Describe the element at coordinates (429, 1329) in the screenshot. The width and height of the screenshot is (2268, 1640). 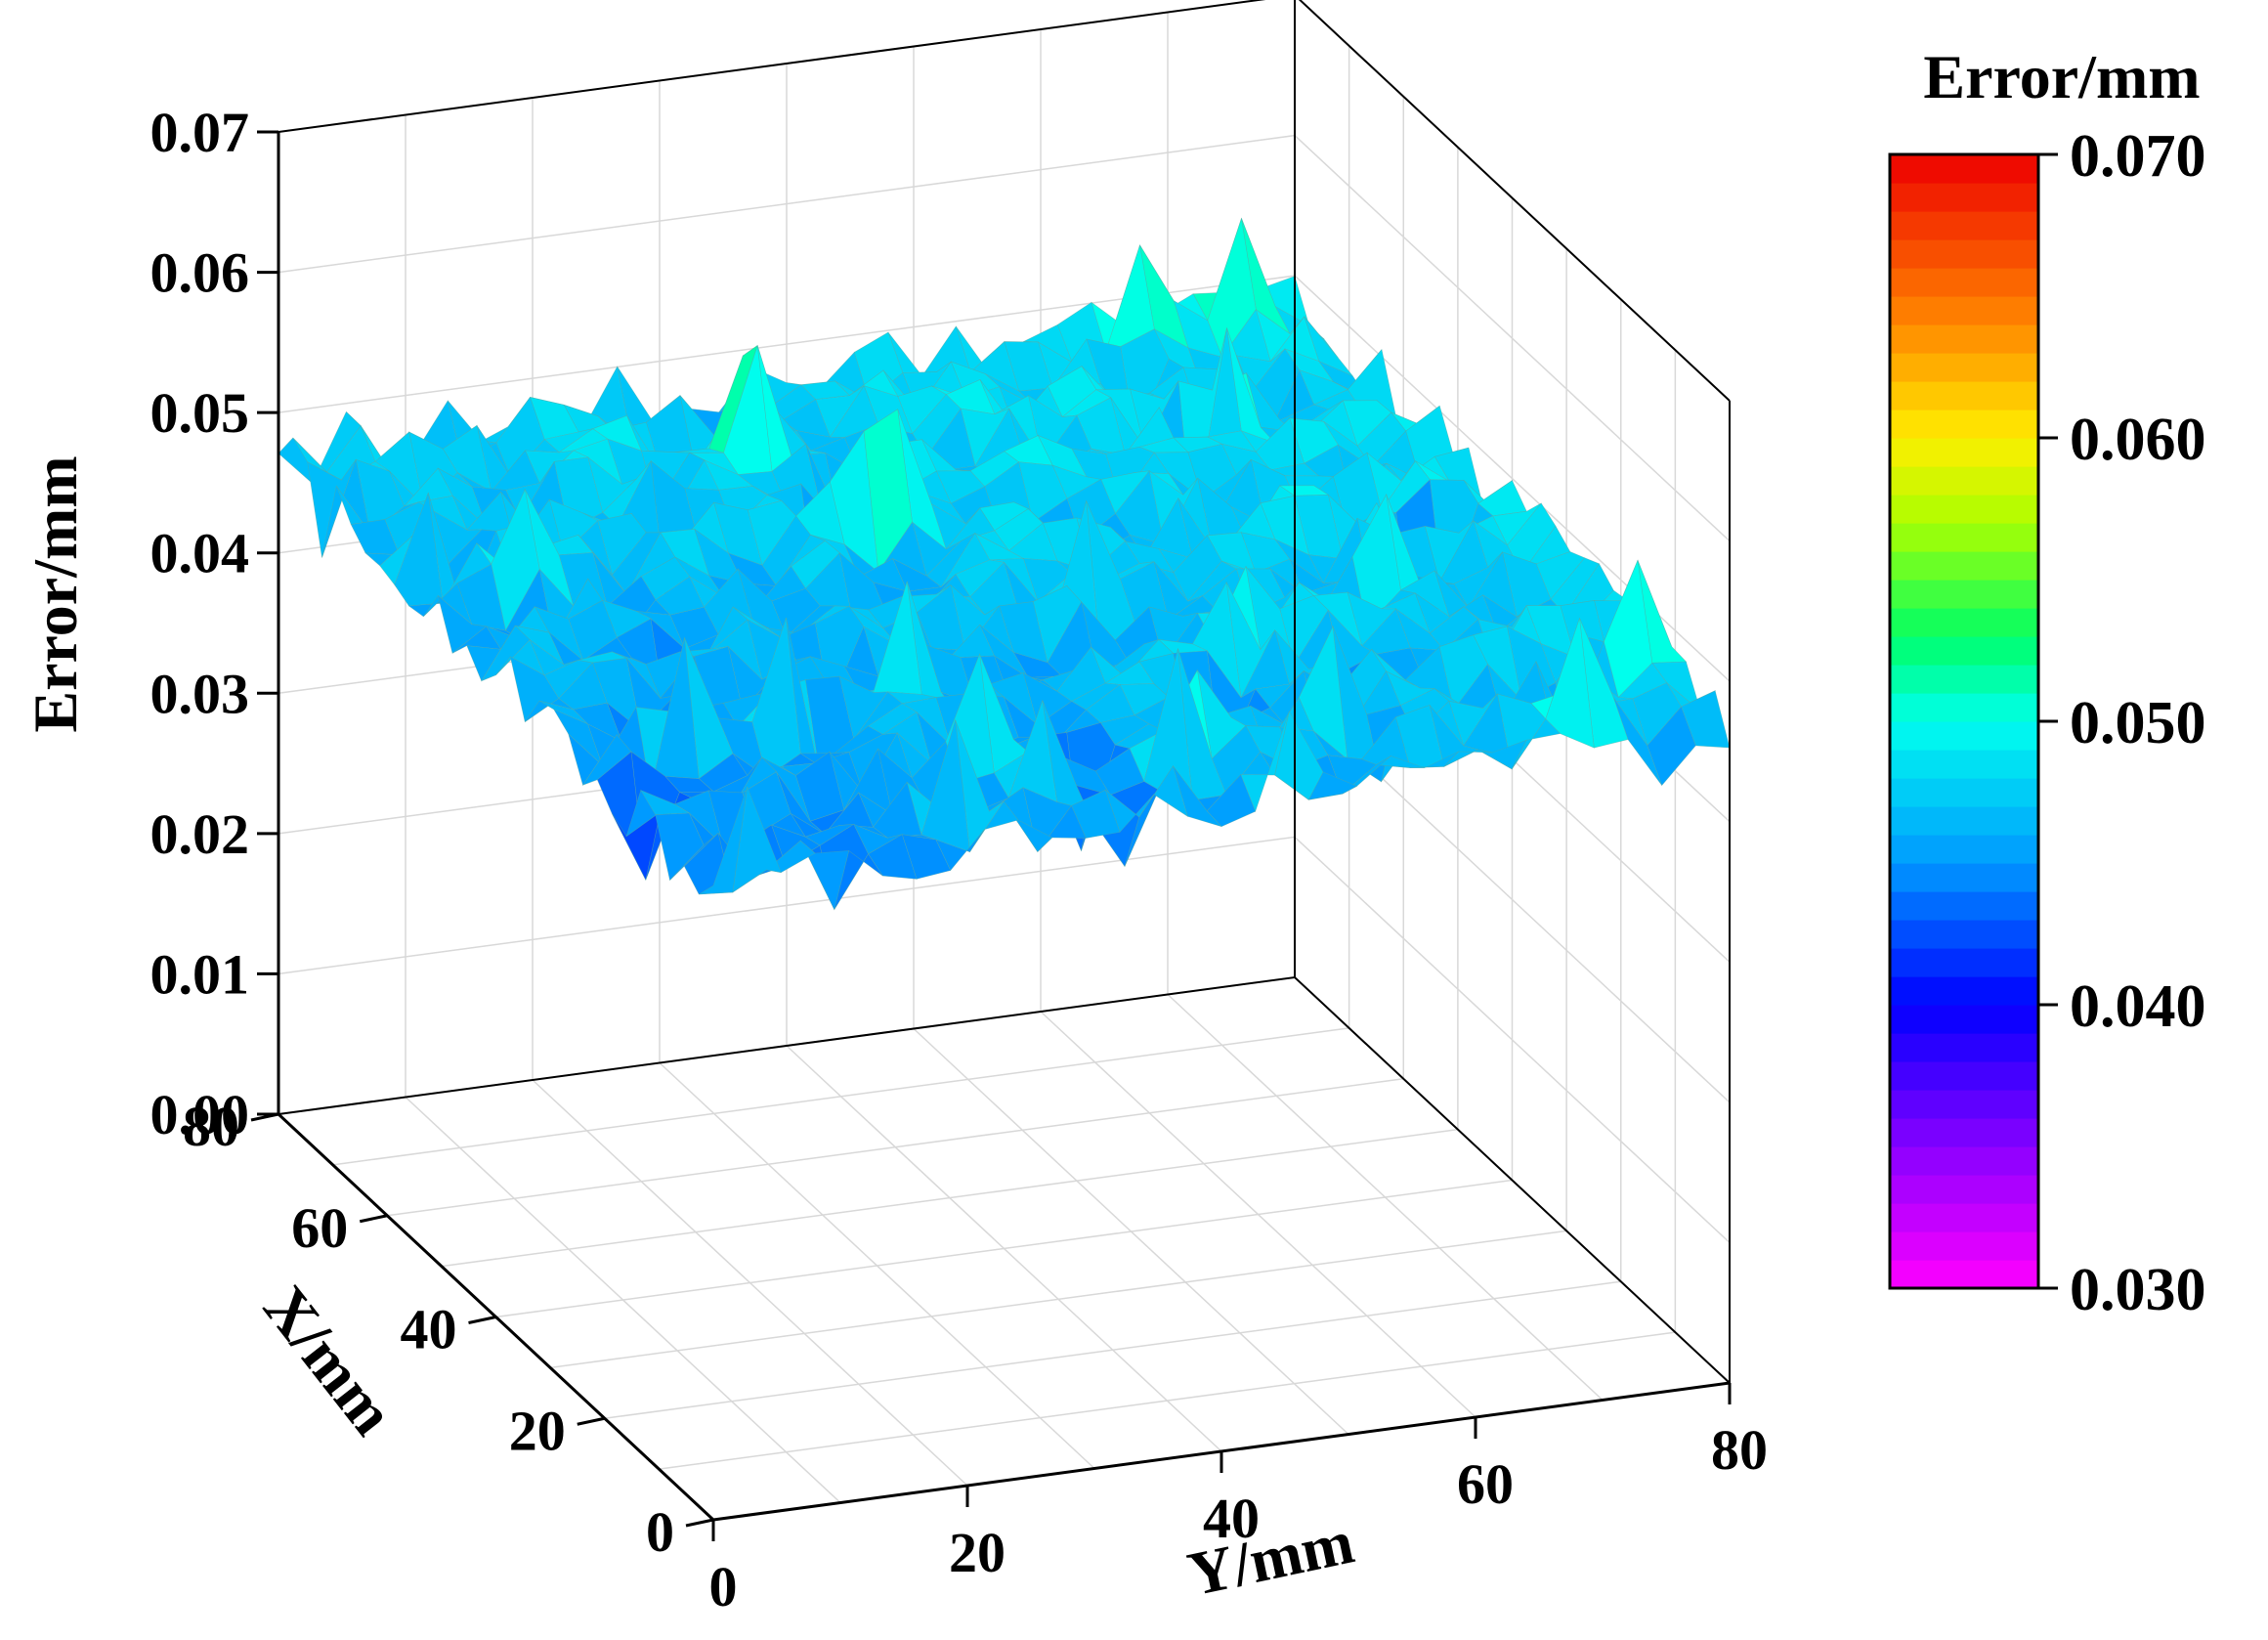
I see `x-tick-label: 40` at that location.